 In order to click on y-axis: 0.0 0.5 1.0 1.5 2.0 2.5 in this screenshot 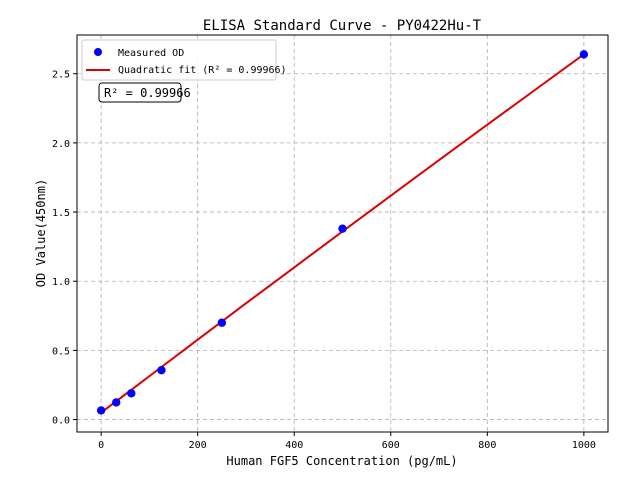, I will do `click(64, 248)`.